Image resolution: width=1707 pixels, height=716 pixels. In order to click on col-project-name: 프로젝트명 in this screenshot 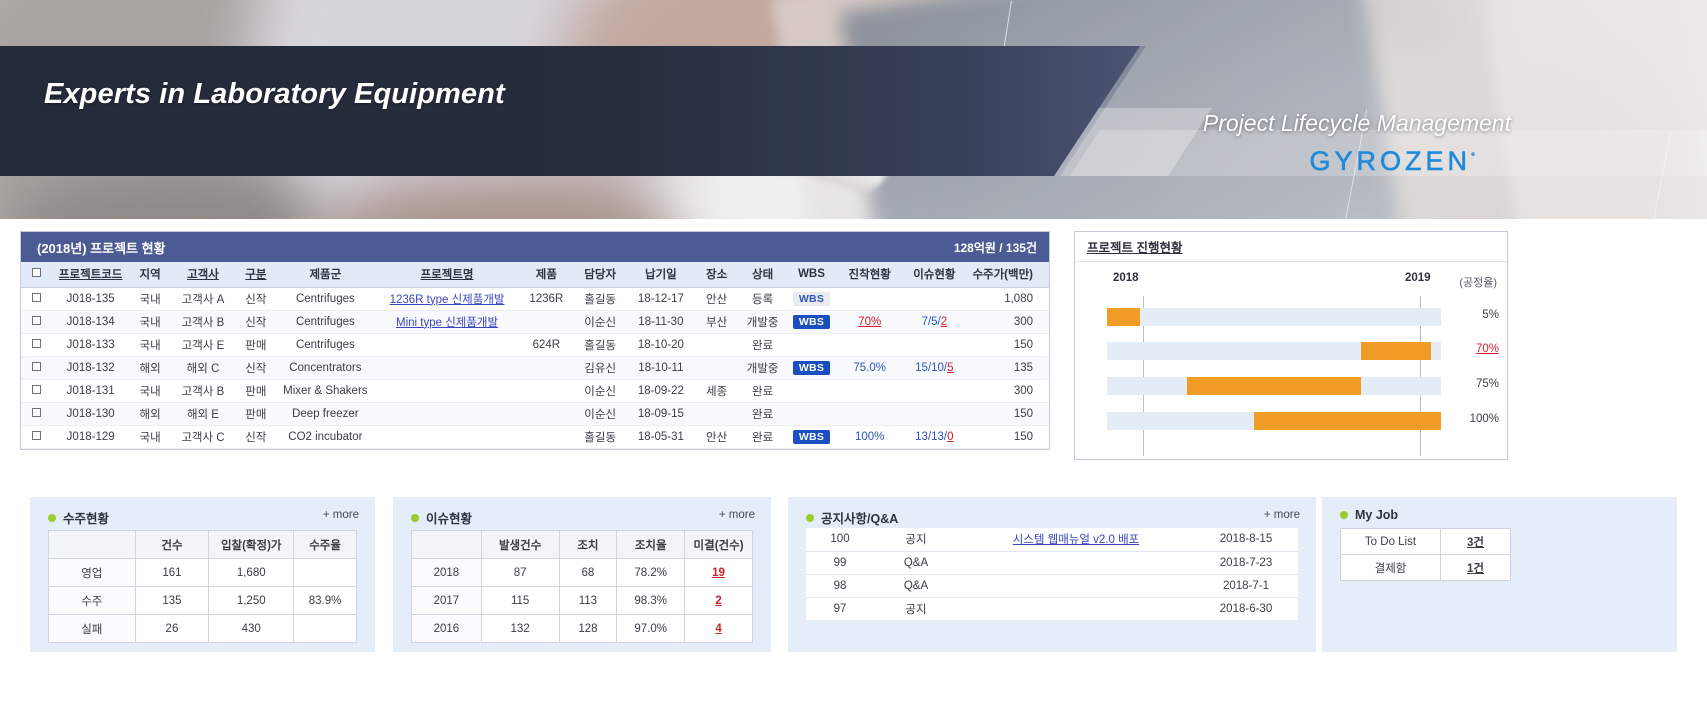, I will do `click(447, 275)`.